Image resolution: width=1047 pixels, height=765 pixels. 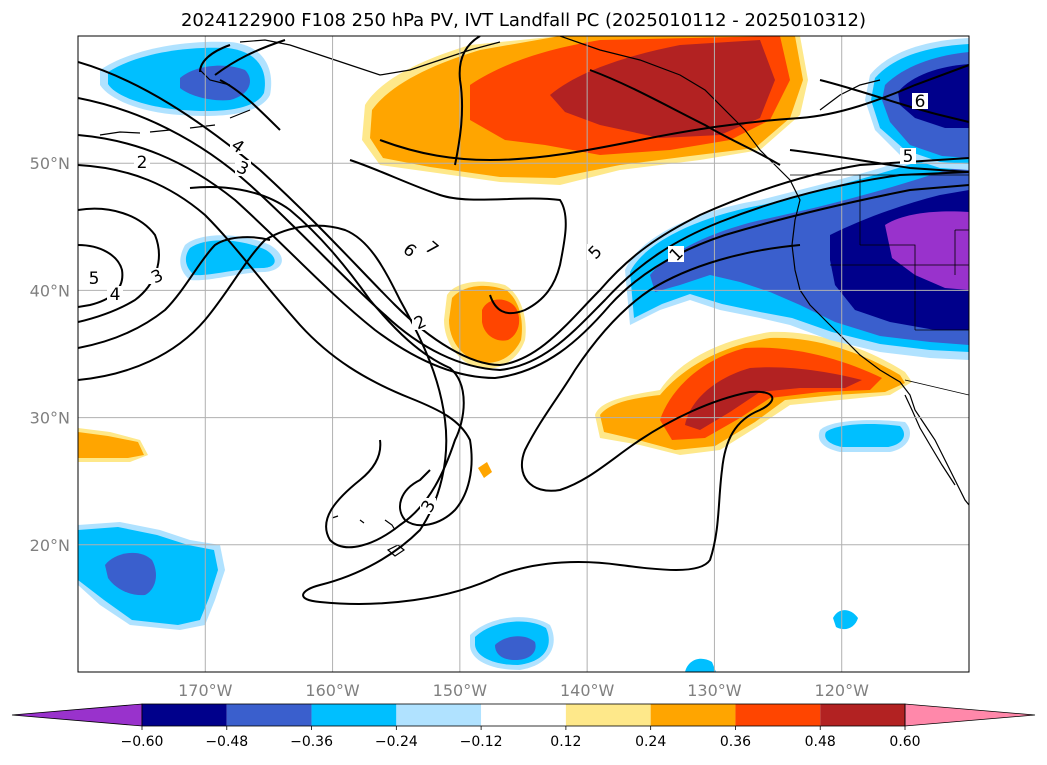 I want to click on lon-tick-label: 150°W, so click(x=460, y=690).